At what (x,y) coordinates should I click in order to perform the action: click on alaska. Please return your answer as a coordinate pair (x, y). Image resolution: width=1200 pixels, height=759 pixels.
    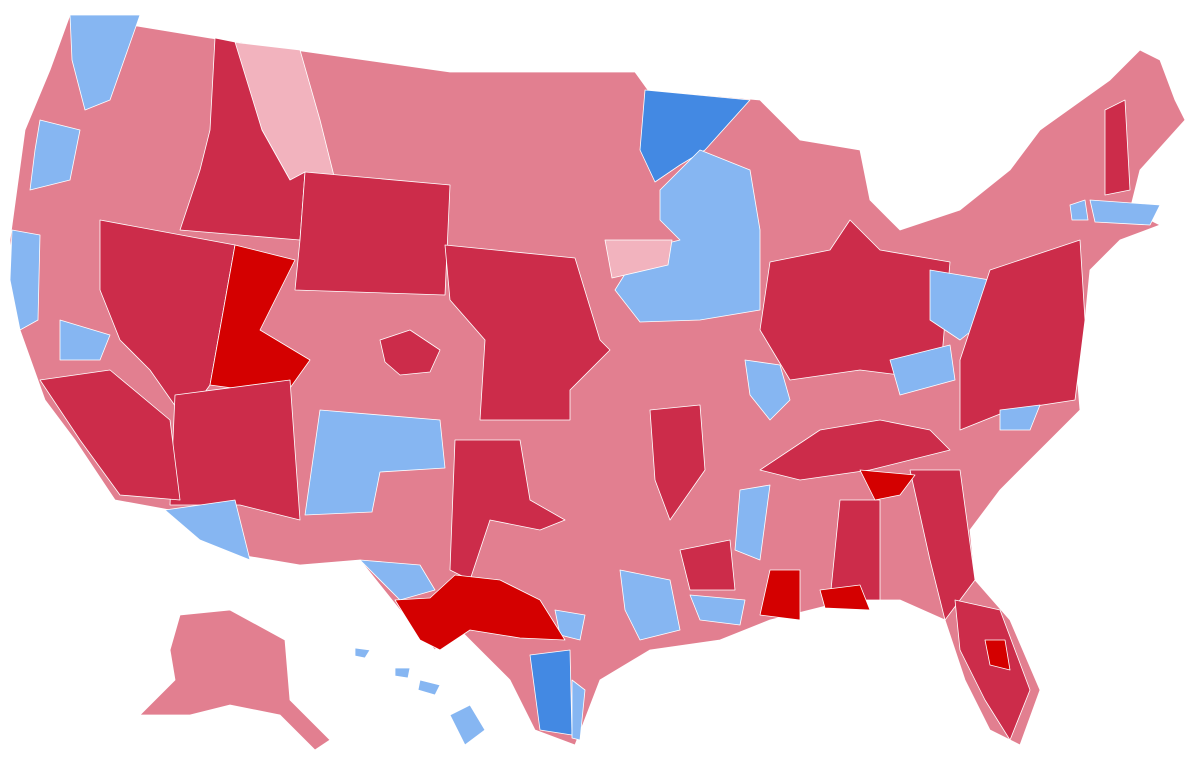
    Looking at the image, I should click on (235, 680).